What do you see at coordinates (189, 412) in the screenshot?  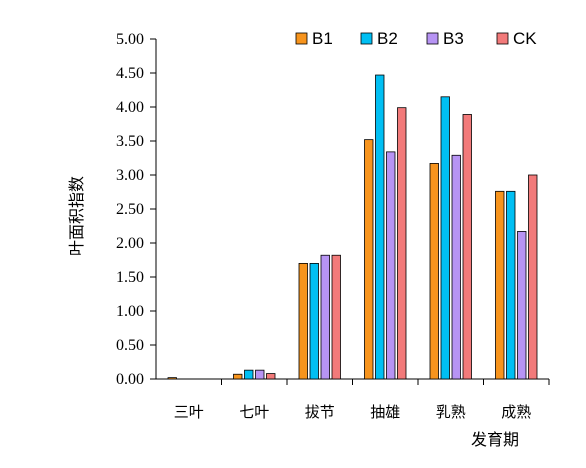 I see `x-category-label: 三叶` at bounding box center [189, 412].